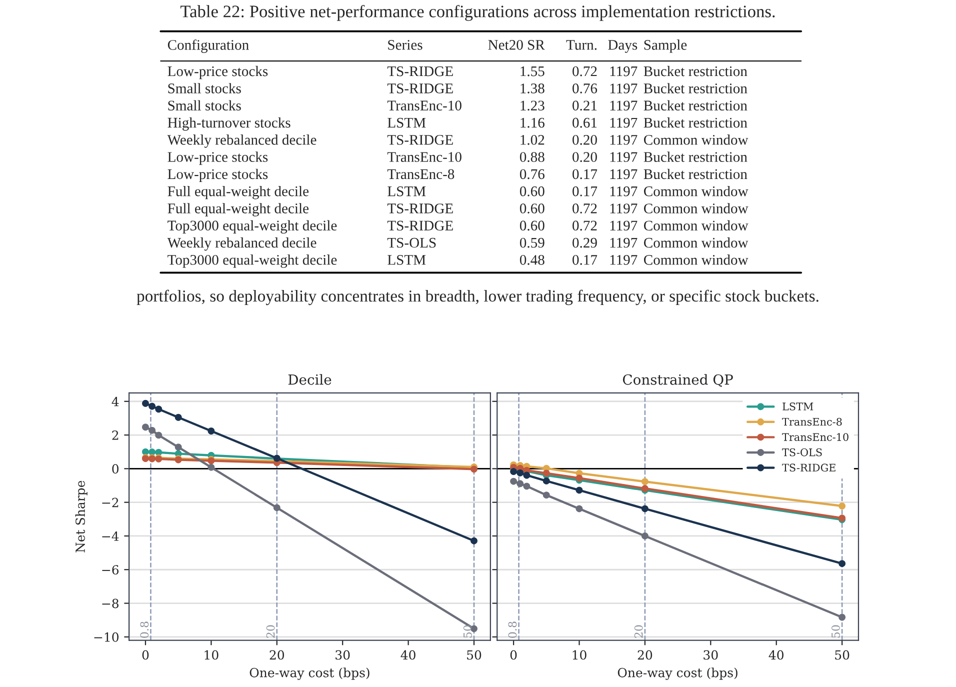 This screenshot has width=956, height=687. Describe the element at coordinates (229, 124) in the screenshot. I see `text: High-turnover stocks` at that location.